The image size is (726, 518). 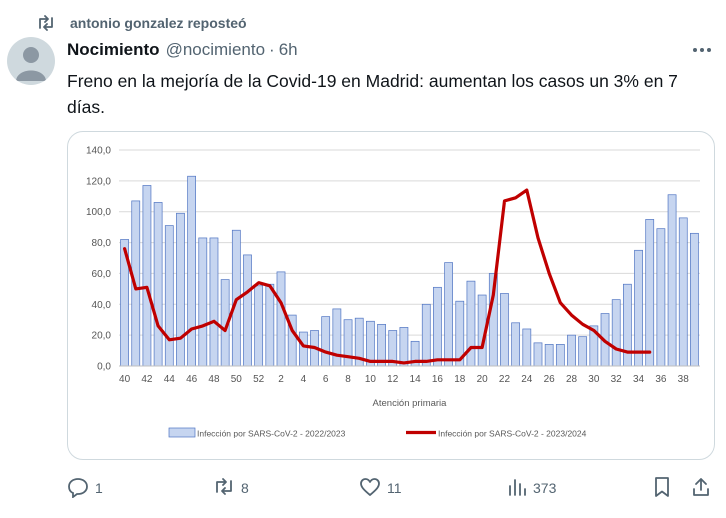 I want to click on x-tick-label: 16, so click(x=438, y=379).